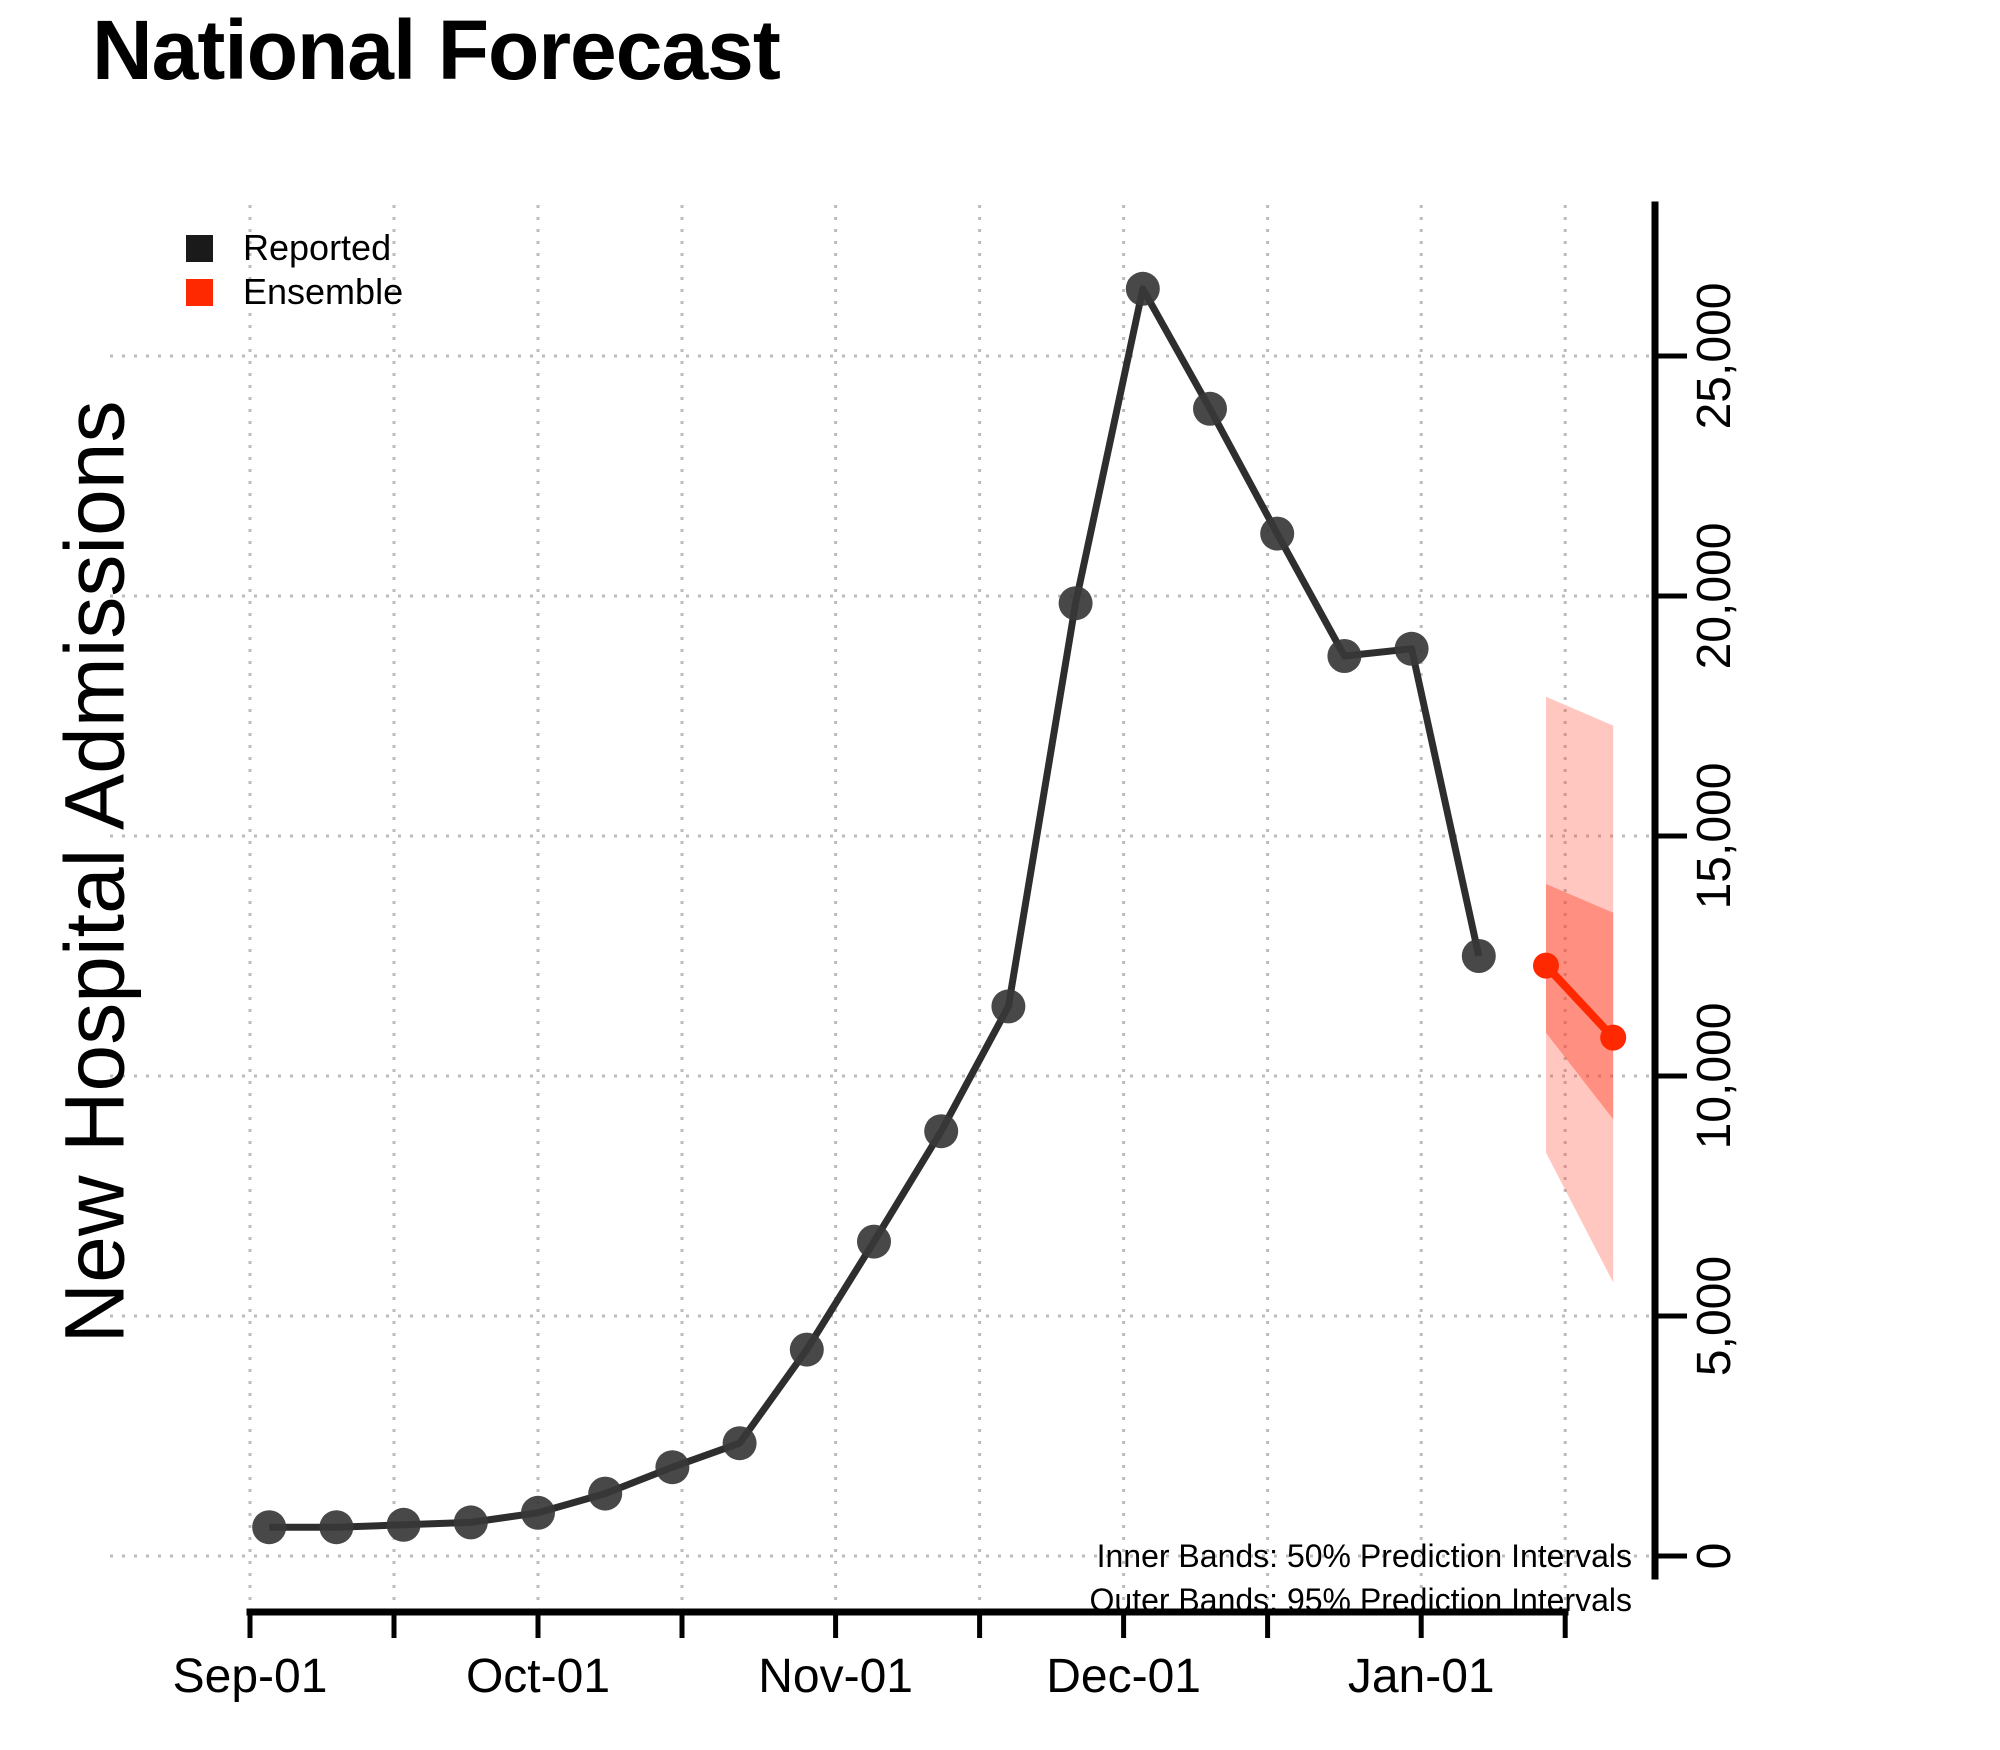 The image size is (2000, 1750). Describe the element at coordinates (1714, 1556) in the screenshot. I see `y-tick-label: 0` at that location.